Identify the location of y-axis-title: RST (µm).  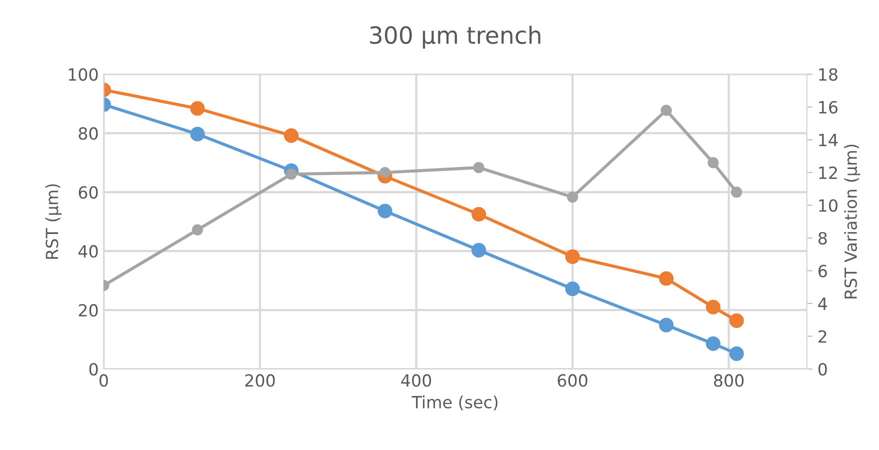
(53, 221).